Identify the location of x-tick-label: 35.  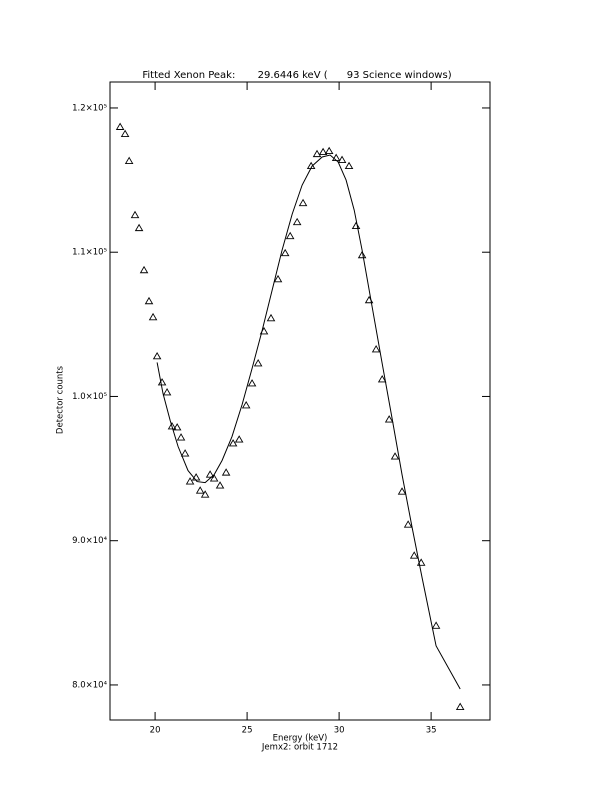
(431, 731).